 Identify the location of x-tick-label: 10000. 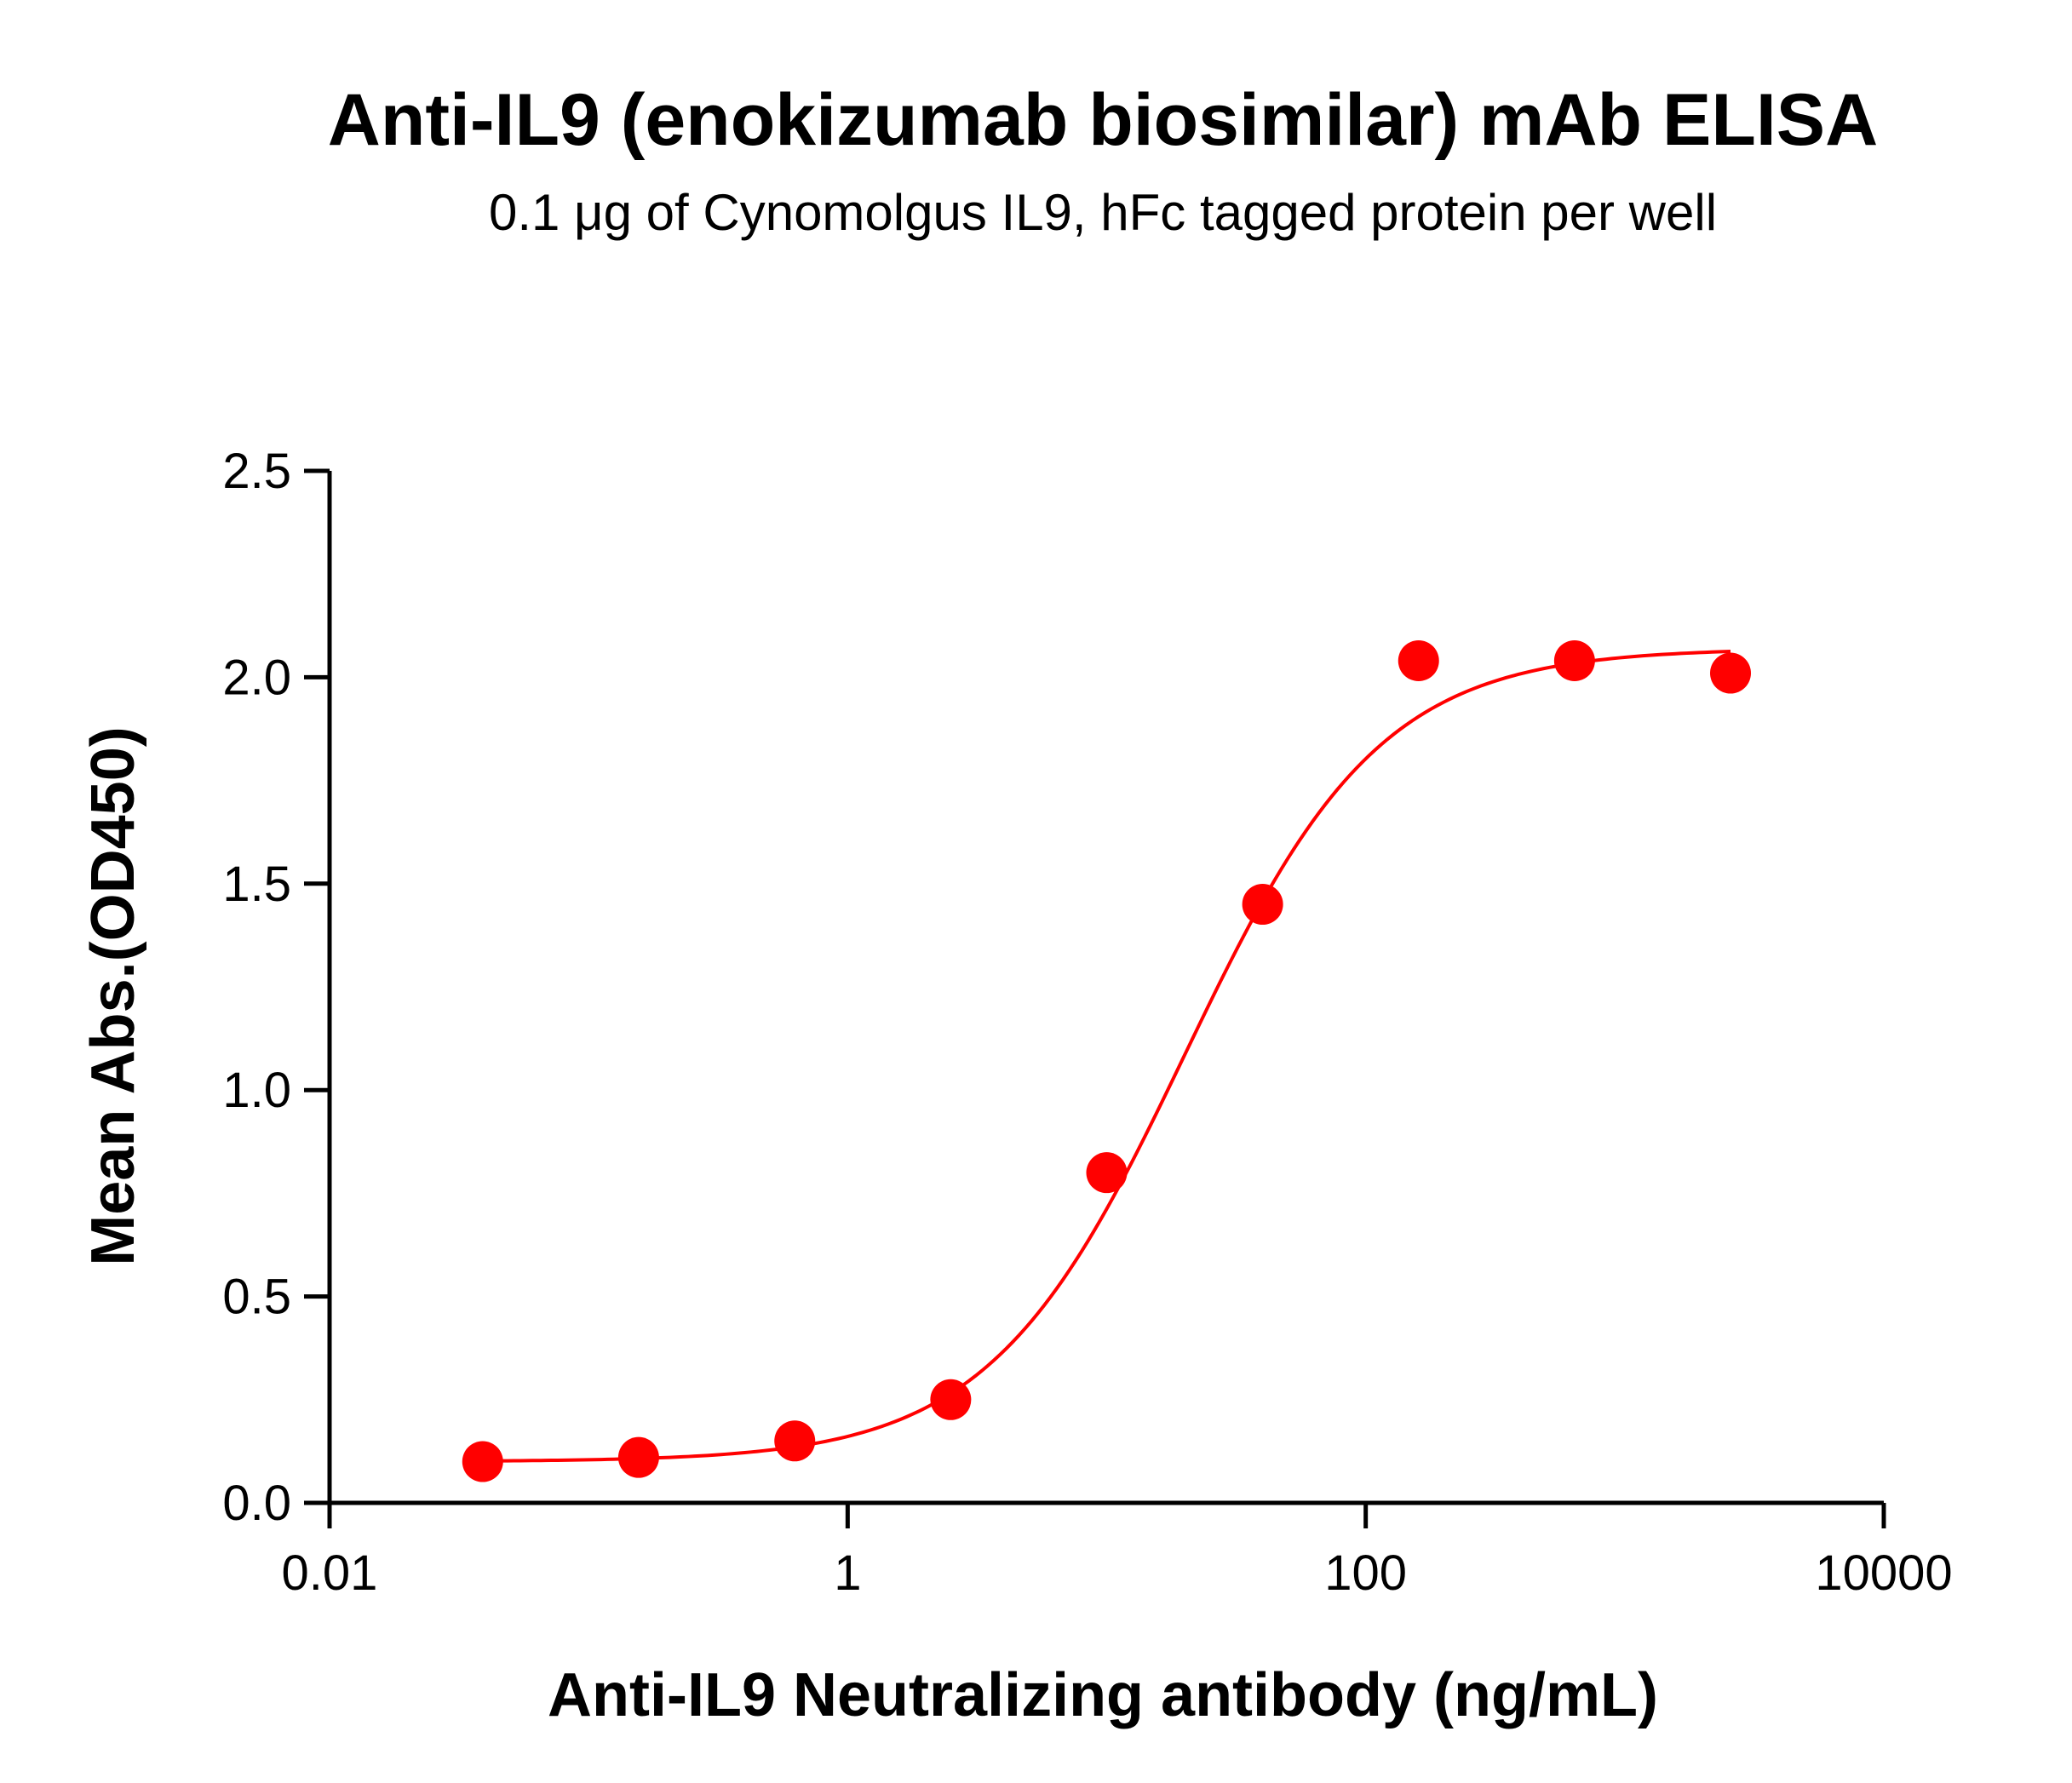
(1883, 1573).